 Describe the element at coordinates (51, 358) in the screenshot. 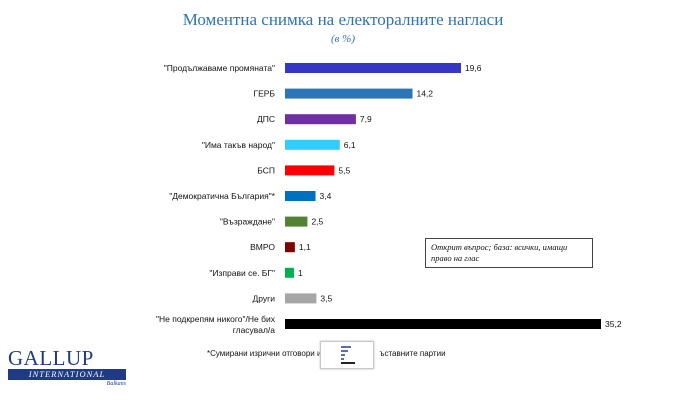

I see `logo-name: GALLUP` at that location.